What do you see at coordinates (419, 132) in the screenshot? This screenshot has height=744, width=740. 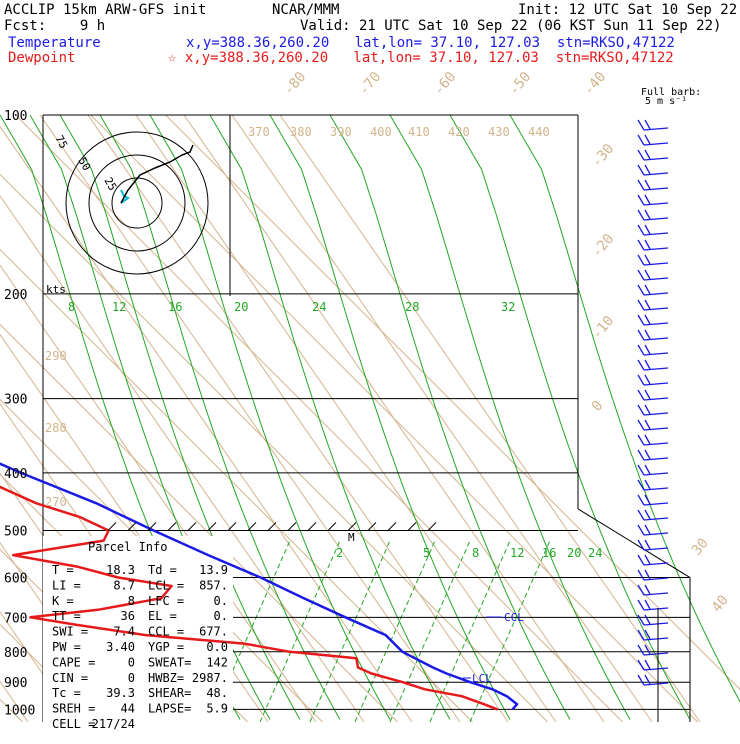 I see `theta-label: 410` at bounding box center [419, 132].